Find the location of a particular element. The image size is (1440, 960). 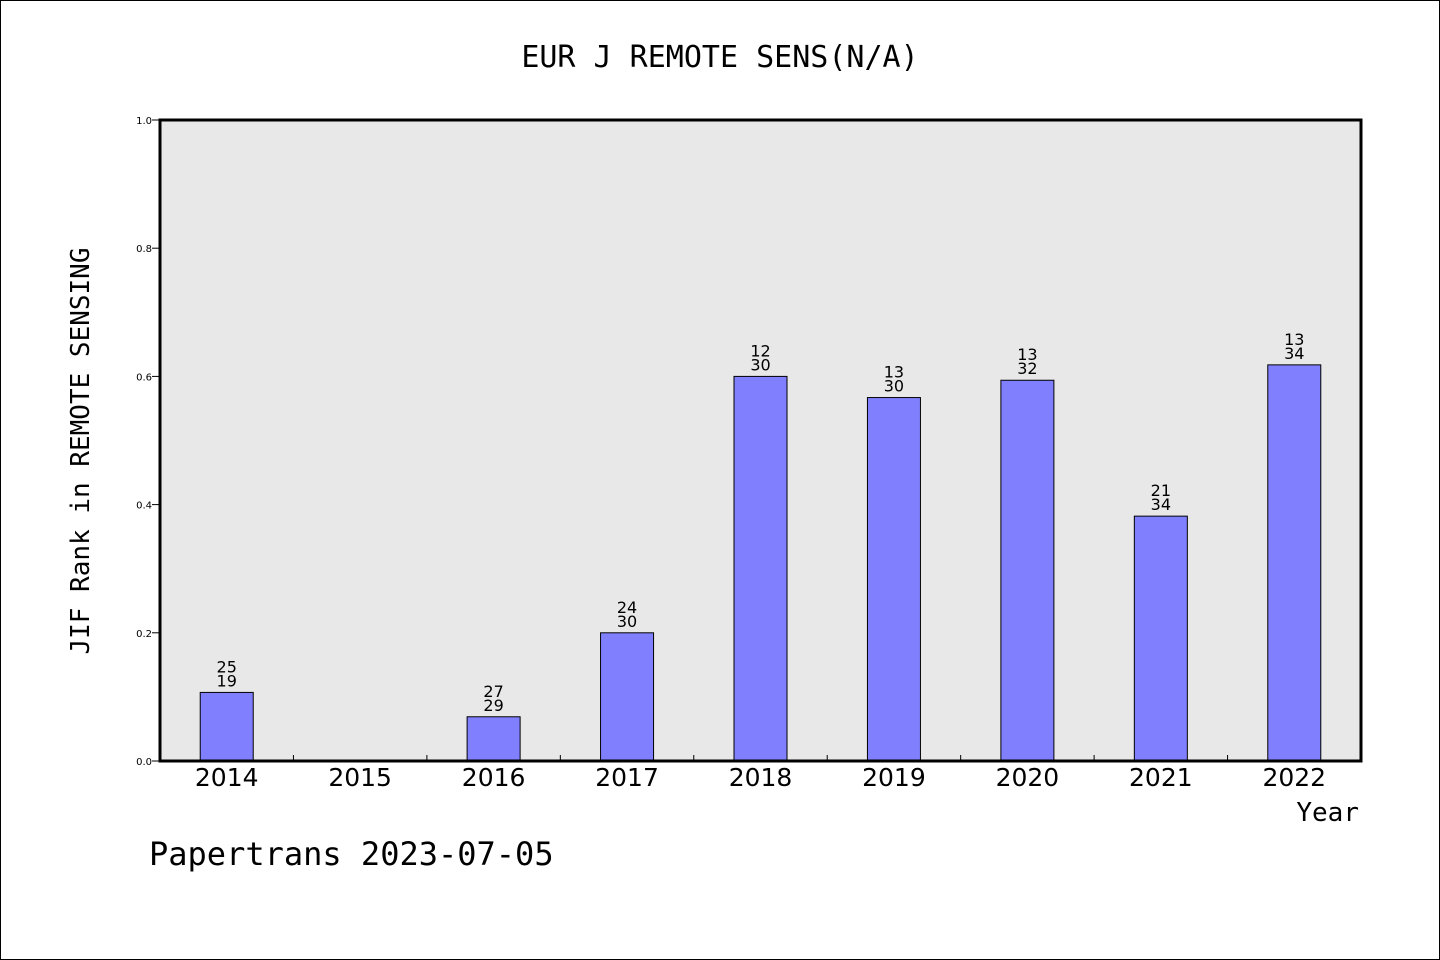

bar-label-top: 27 is located at coordinates (493, 691).